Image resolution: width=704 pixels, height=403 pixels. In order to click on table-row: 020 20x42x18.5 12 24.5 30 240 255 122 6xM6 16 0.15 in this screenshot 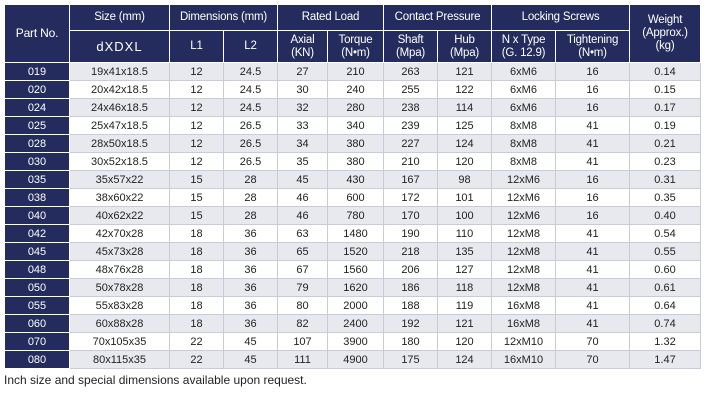, I will do `click(353, 89)`.